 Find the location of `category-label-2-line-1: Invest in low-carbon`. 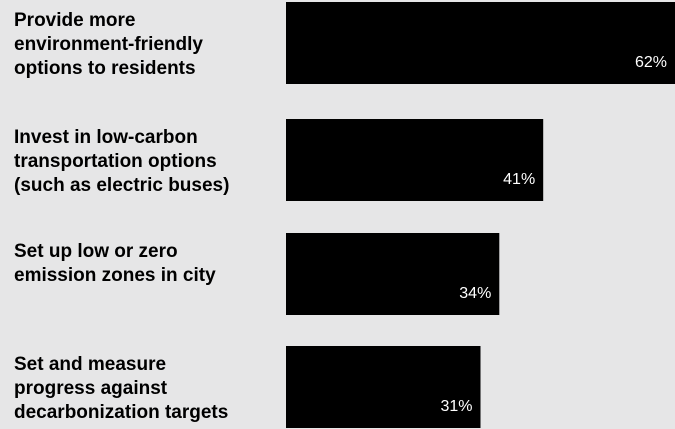

category-label-2-line-1: Invest in low-carbon is located at coordinates (106, 137).